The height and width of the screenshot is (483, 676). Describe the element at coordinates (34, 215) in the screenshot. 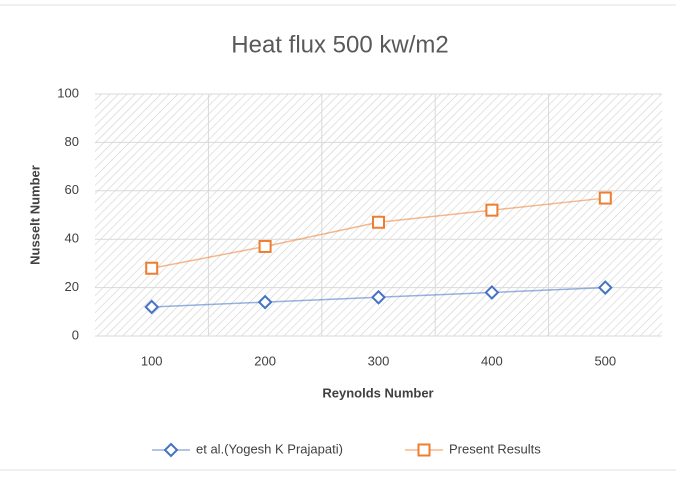

I see `y-axis-label: Nusselt Number` at that location.